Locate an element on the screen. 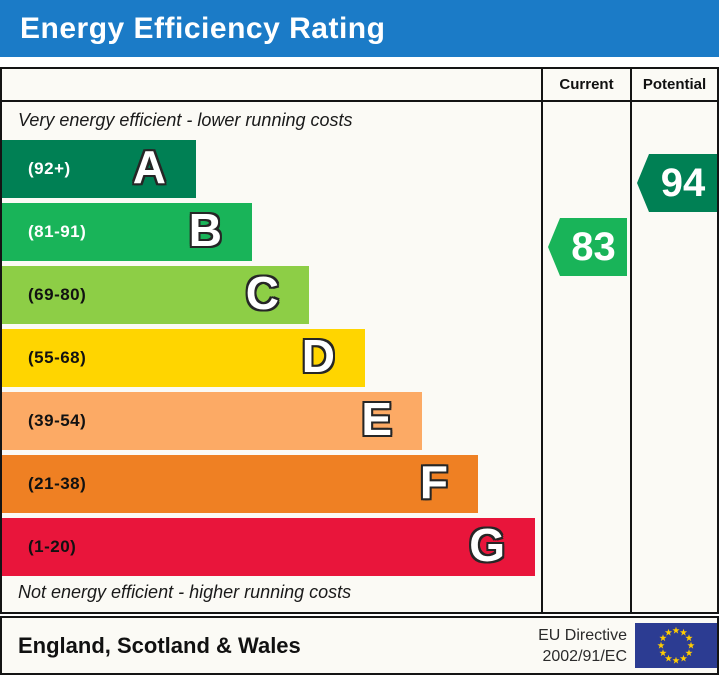 The width and height of the screenshot is (719, 675). current-rating-value: 83 is located at coordinates (593, 246).